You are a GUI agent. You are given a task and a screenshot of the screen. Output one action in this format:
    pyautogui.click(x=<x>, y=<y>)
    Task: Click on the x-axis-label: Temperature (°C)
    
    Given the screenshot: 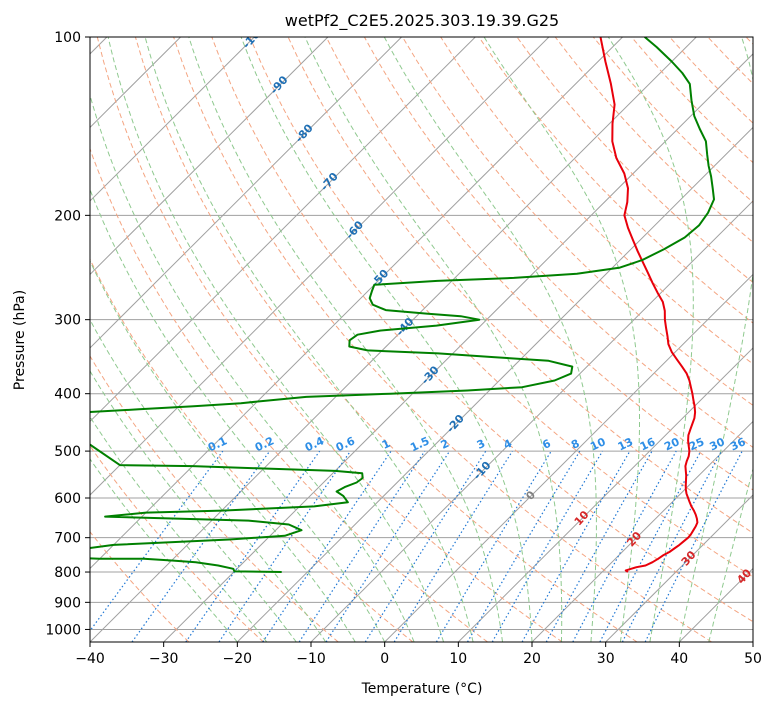 What is the action you would take?
    pyautogui.click(x=422, y=689)
    